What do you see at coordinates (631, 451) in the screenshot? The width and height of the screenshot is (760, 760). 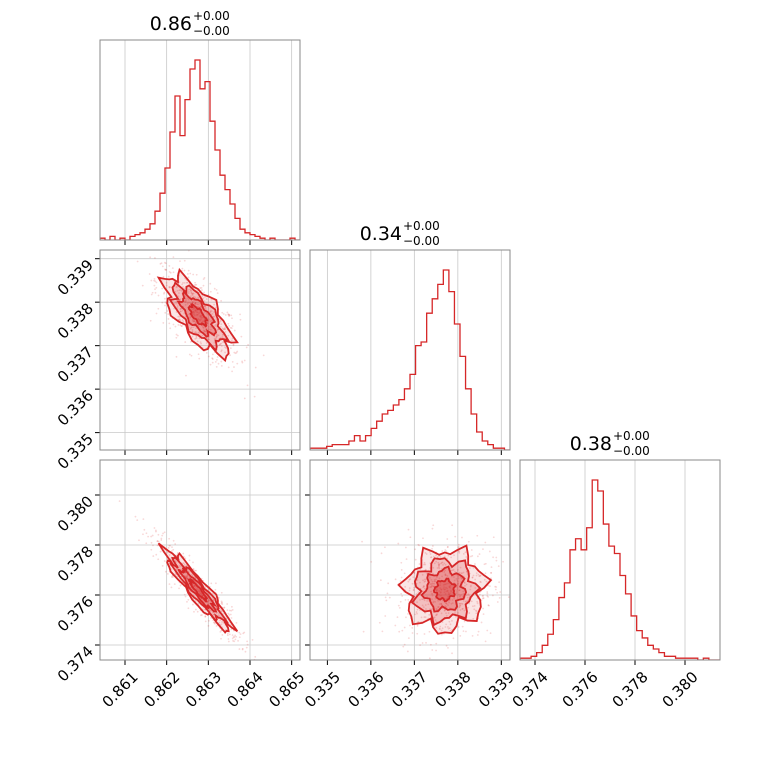 I see `title-lower-error: −0.00` at bounding box center [631, 451].